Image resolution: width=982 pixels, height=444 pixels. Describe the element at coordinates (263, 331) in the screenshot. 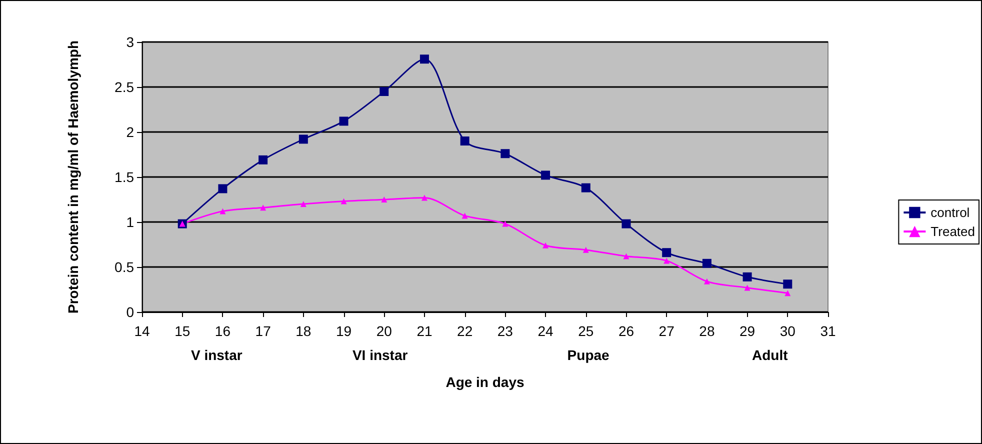

I see `x-tick-label: 17` at that location.